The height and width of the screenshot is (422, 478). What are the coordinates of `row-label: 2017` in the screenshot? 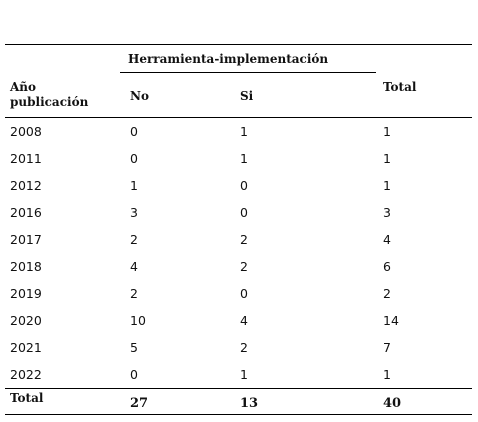 It's located at (26, 239).